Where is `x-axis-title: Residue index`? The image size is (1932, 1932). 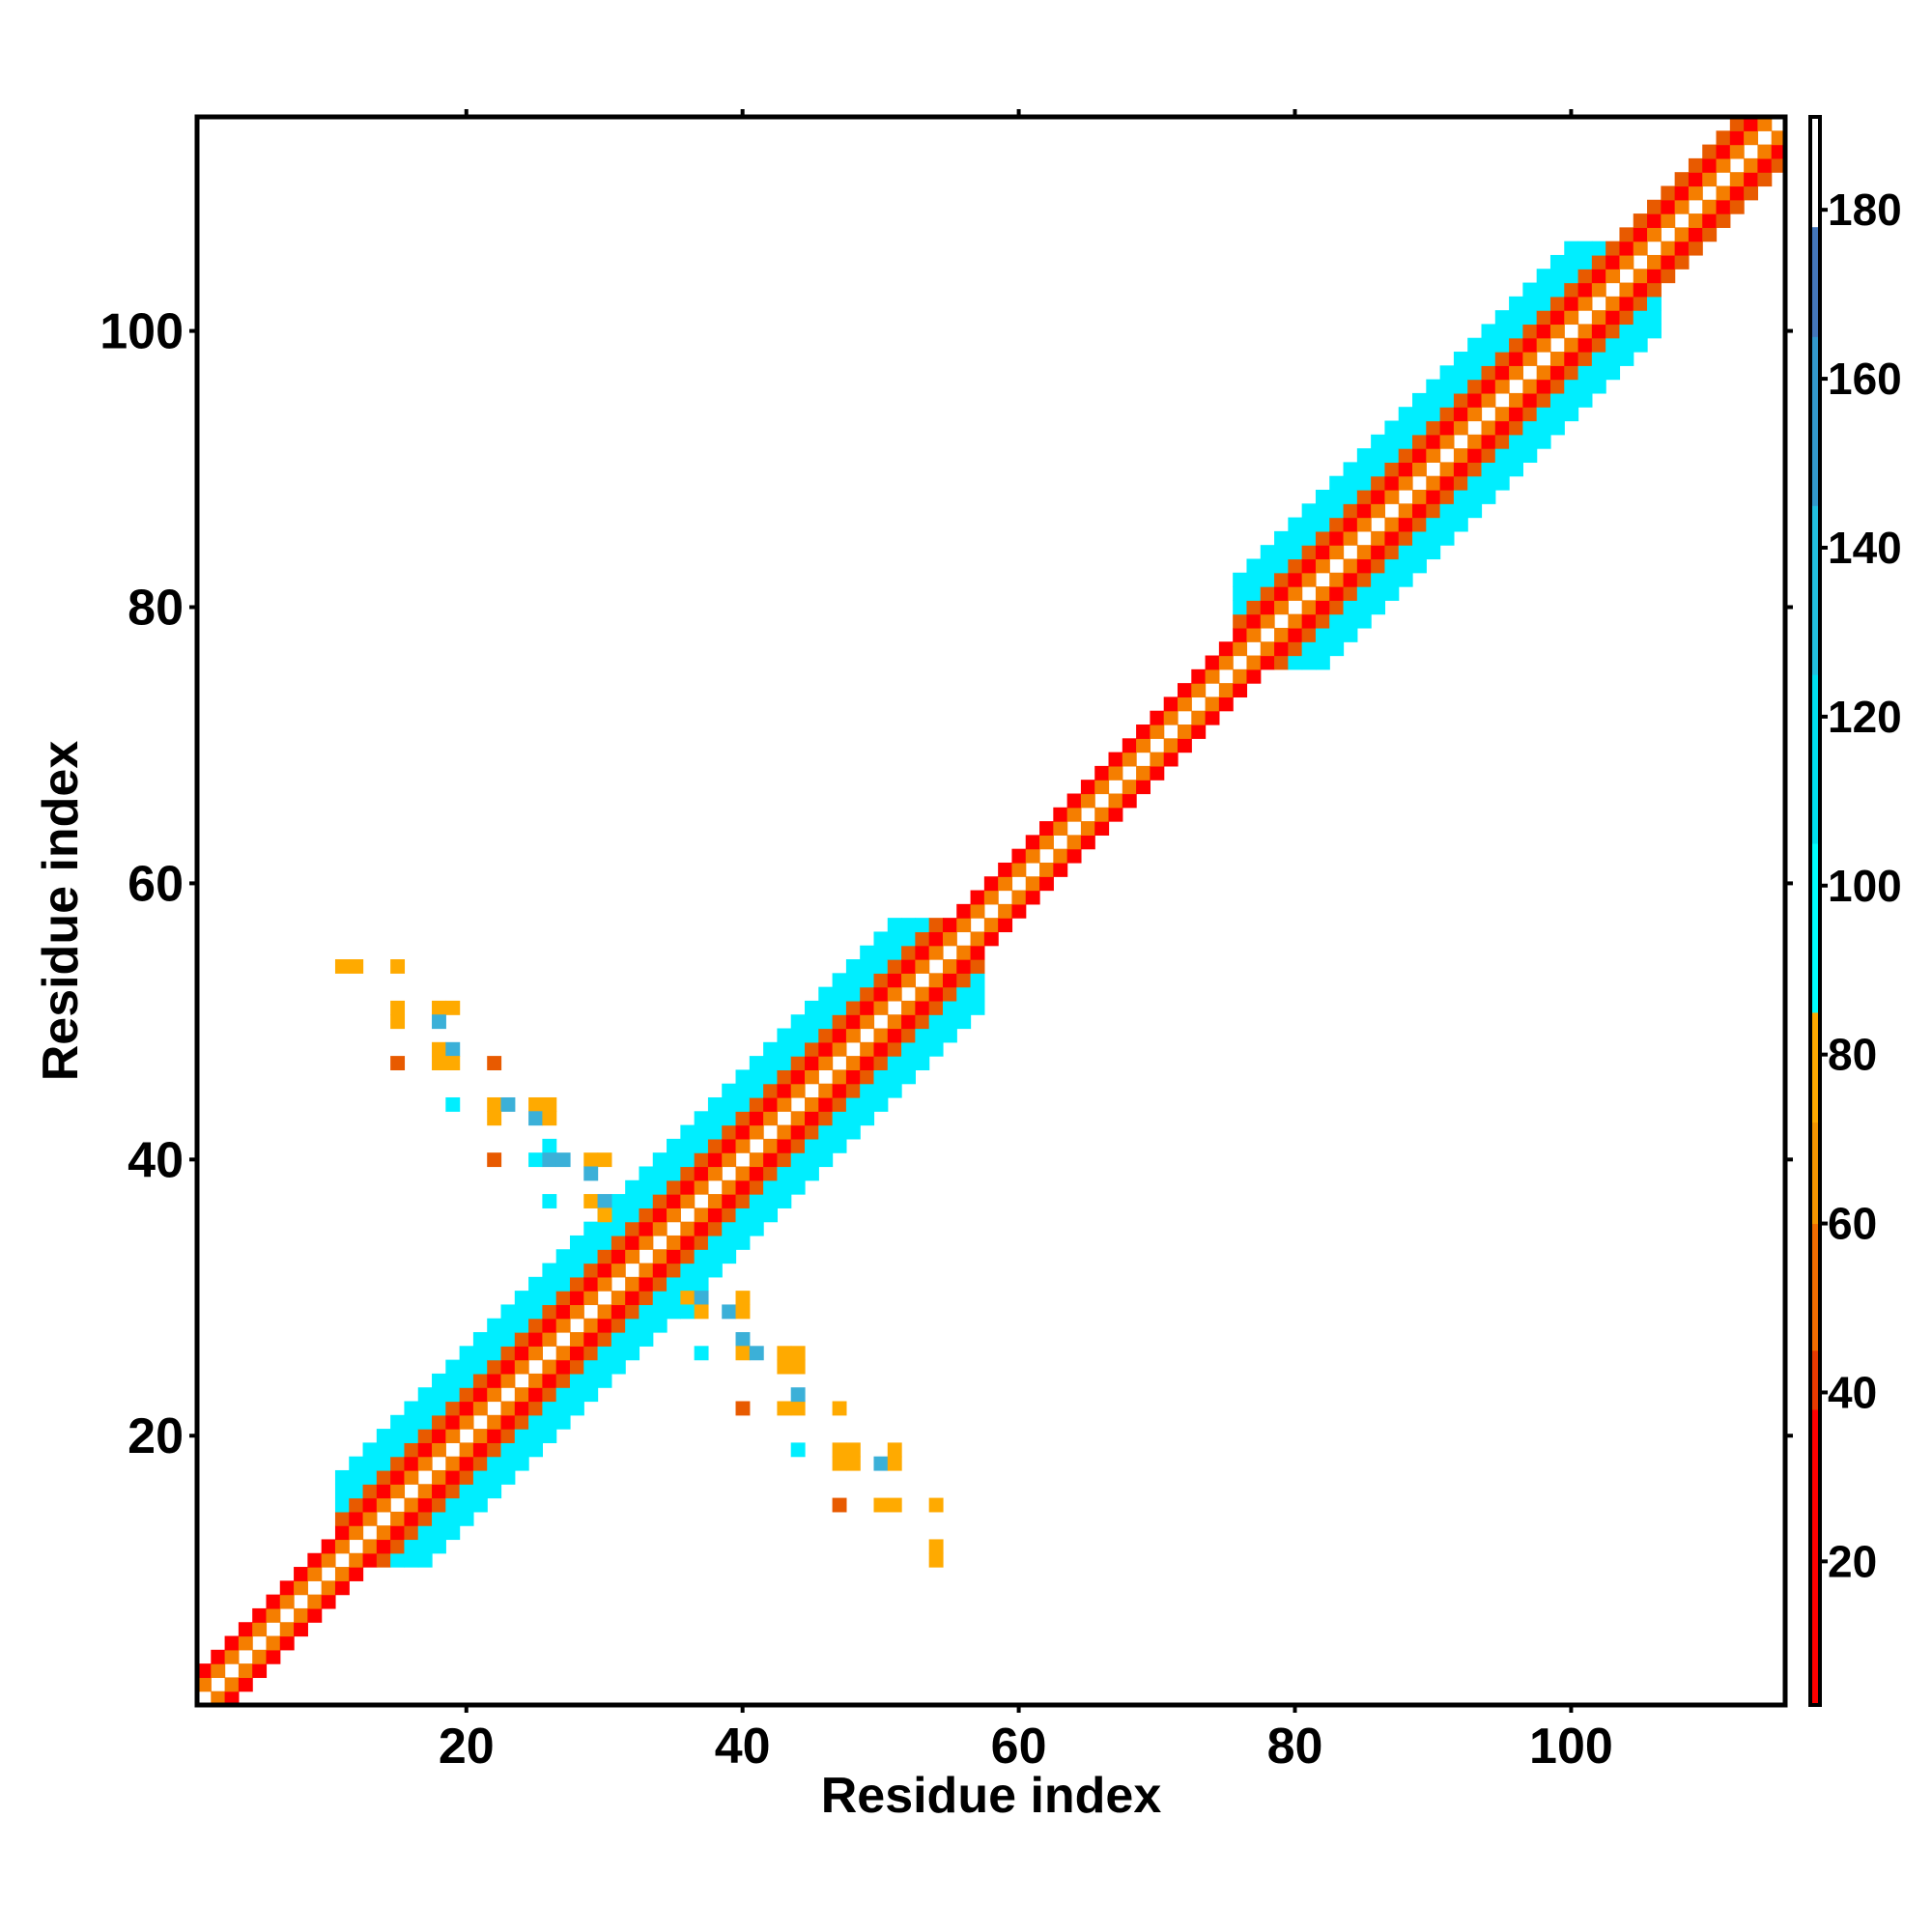 x-axis-title: Residue index is located at coordinates (992, 1796).